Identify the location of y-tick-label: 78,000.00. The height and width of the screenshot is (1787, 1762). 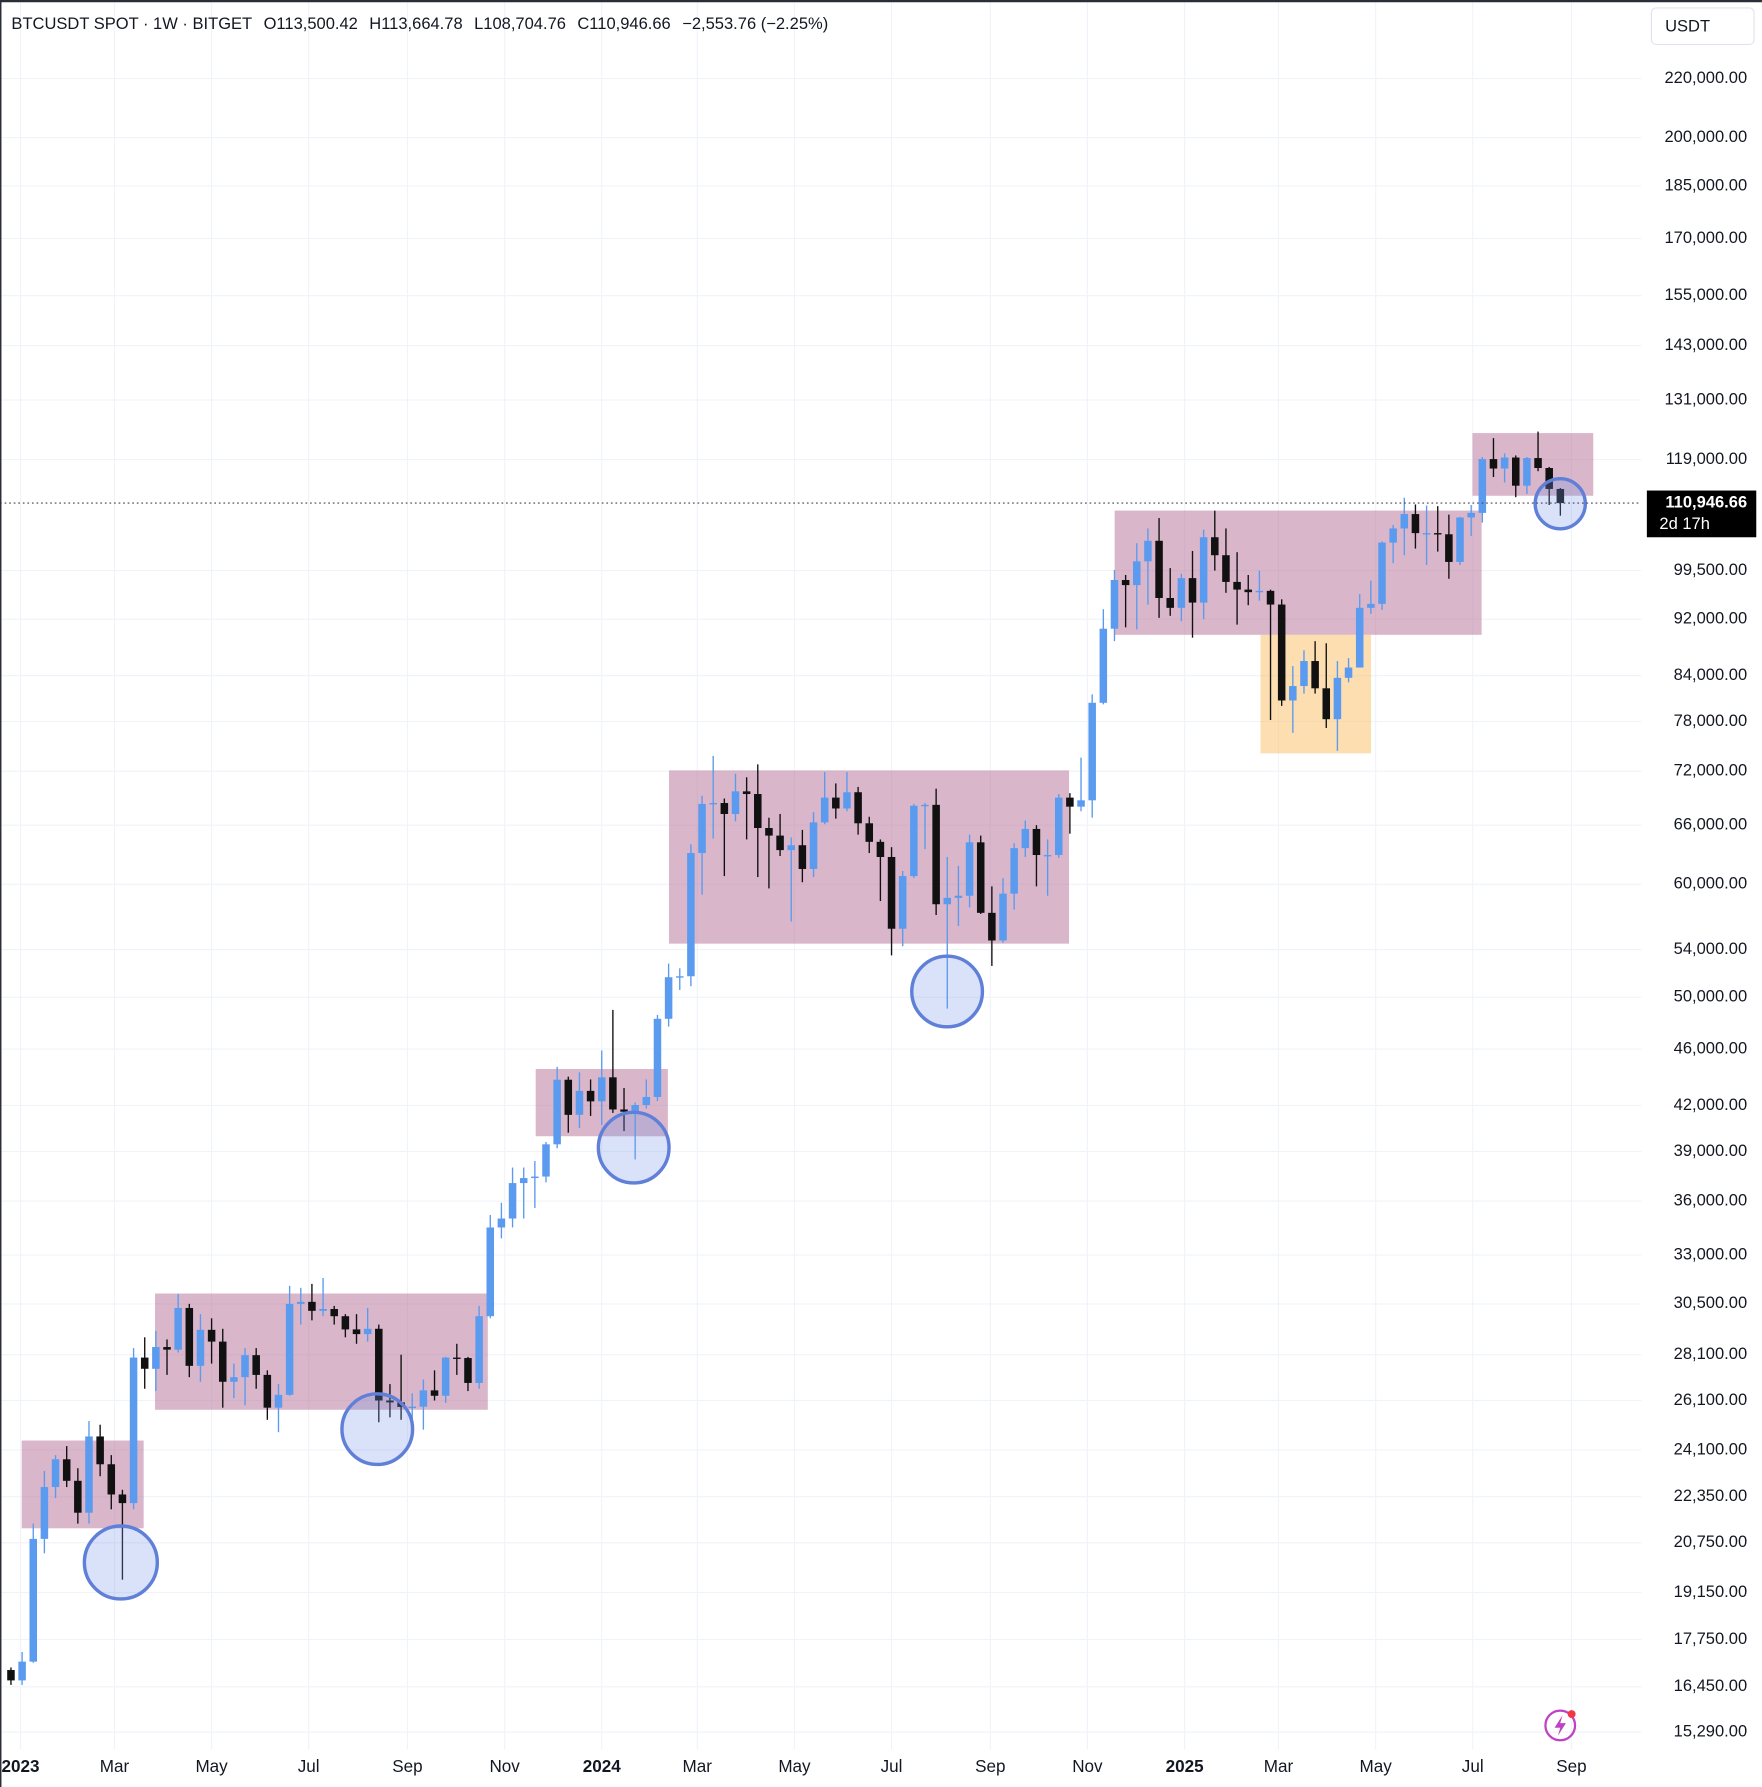
(1710, 720).